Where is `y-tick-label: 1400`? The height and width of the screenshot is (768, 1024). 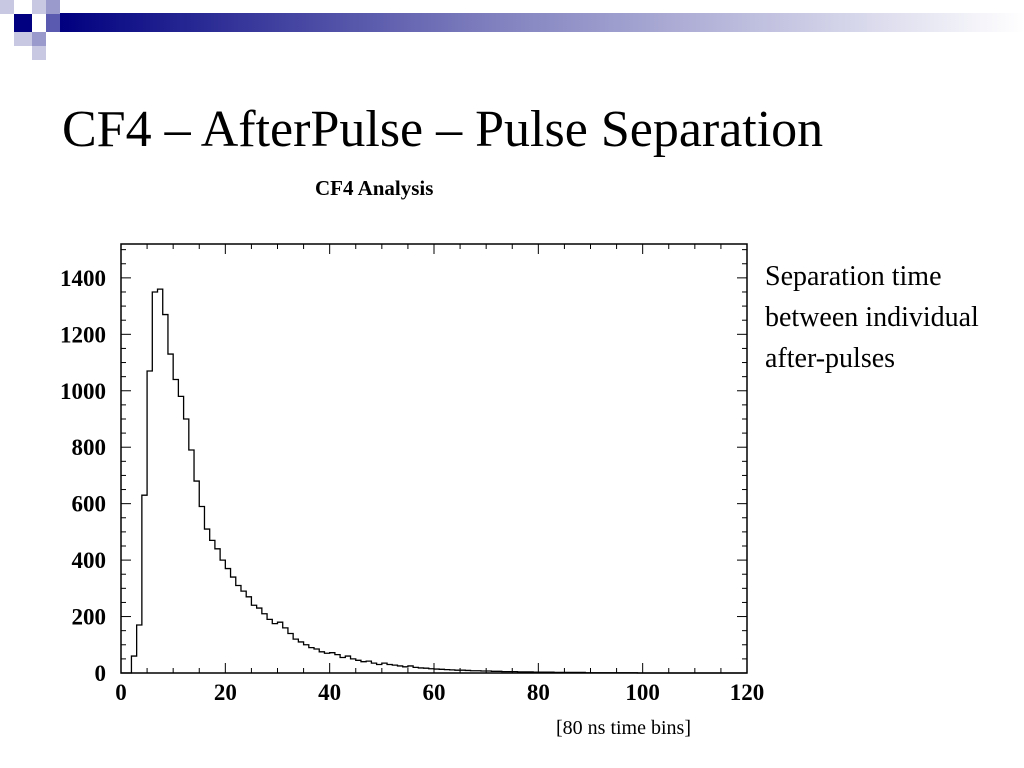 y-tick-label: 1400 is located at coordinates (83, 278).